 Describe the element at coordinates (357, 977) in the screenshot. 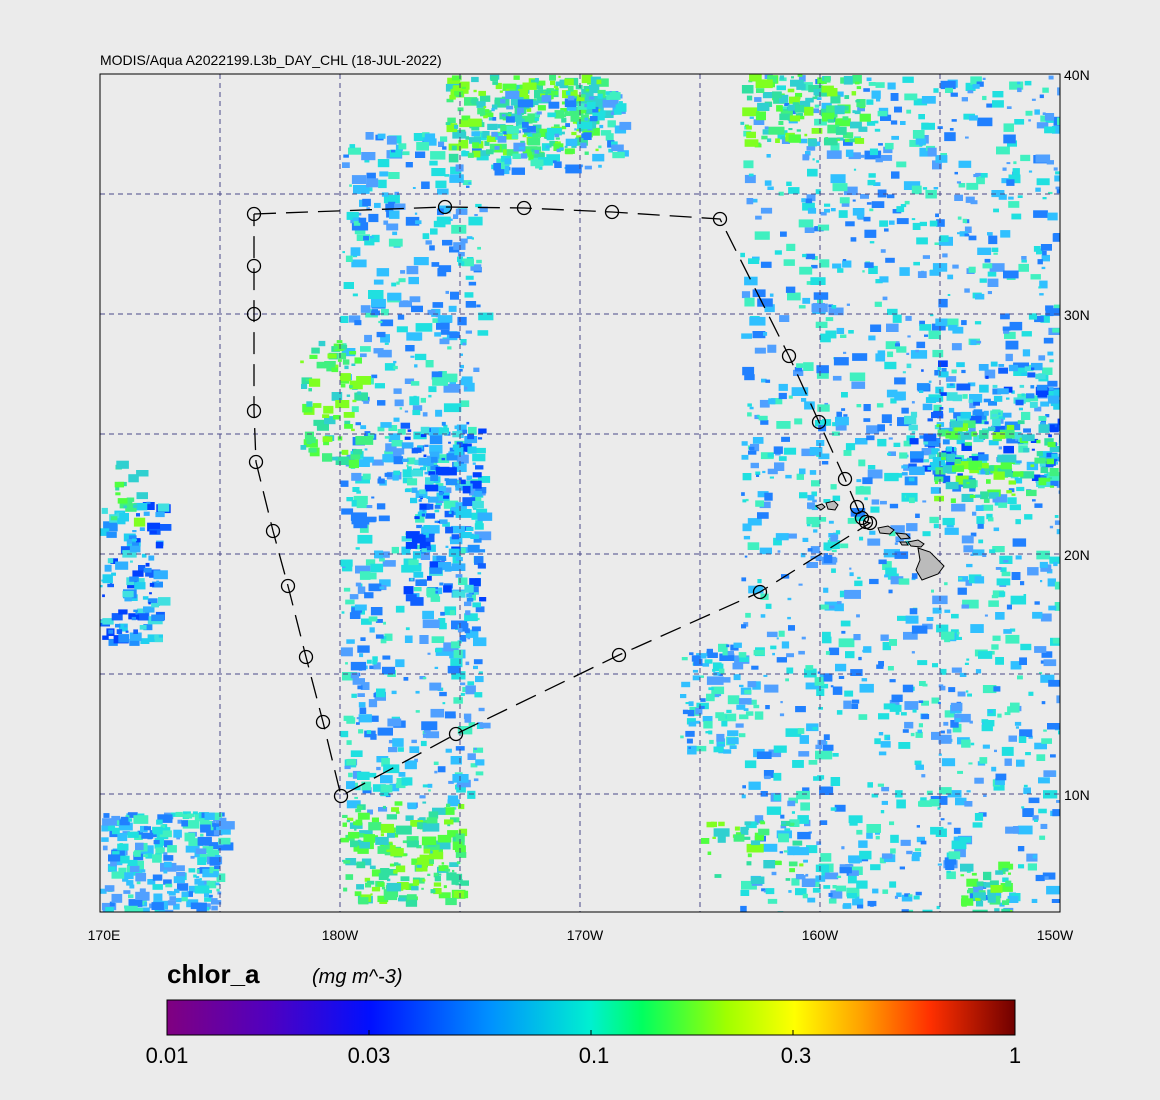

I see `colorbar-units: (mg m^-3)` at that location.